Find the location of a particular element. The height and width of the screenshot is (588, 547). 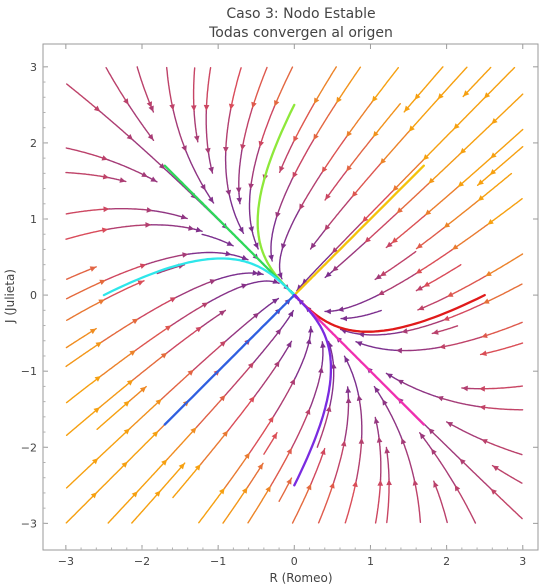

trajectory is located at coordinates (276, 200).